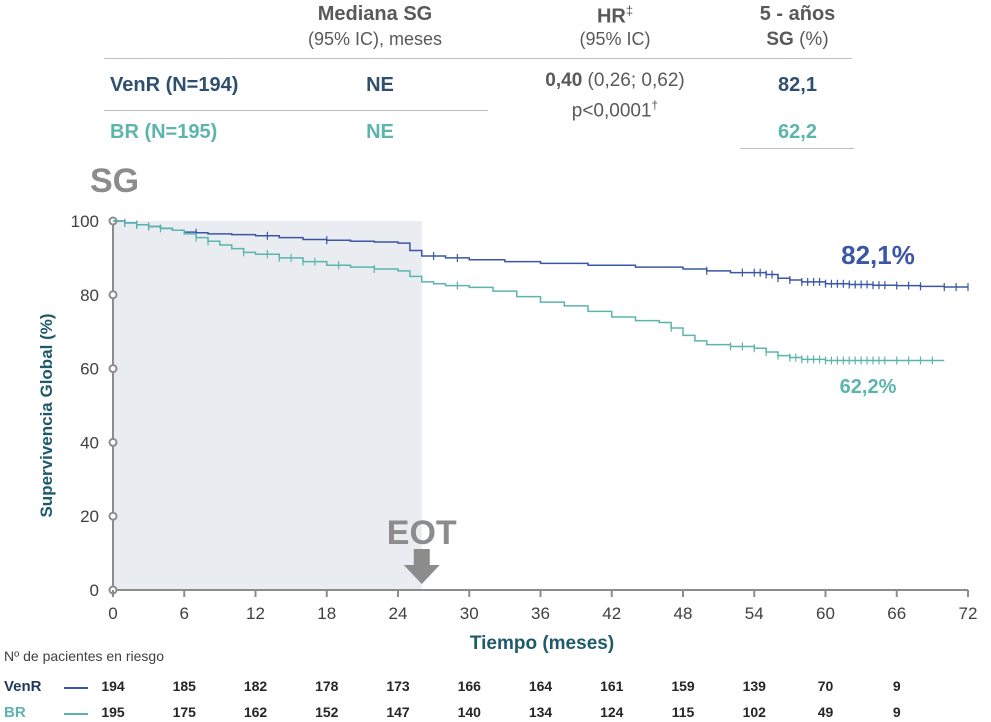  Describe the element at coordinates (540, 686) in the screenshot. I see `risk-count: 164` at that location.